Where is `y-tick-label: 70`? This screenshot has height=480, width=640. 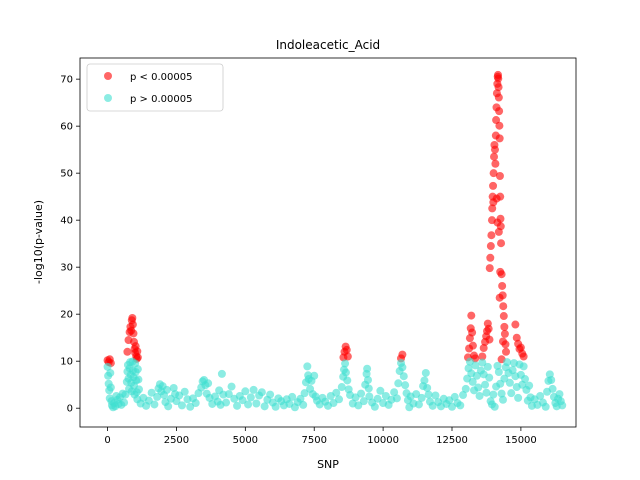
y-tick-label: 70 is located at coordinates (66, 80).